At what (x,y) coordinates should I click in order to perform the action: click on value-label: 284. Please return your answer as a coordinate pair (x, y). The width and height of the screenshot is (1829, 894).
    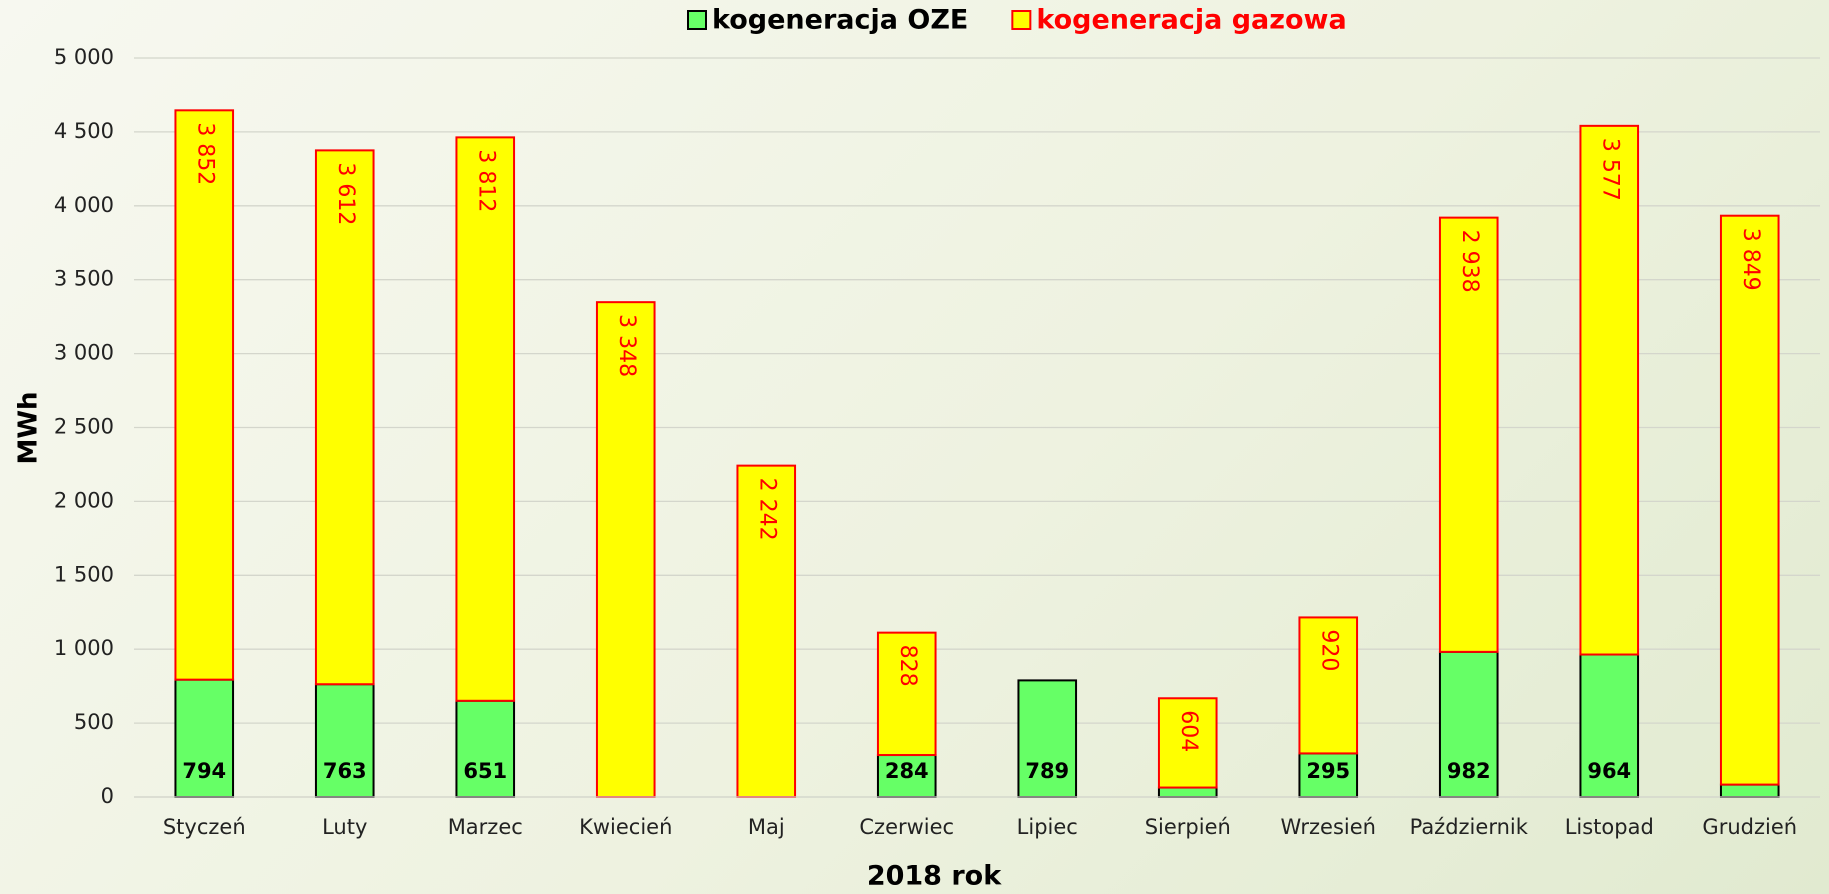
    Looking at the image, I should click on (907, 771).